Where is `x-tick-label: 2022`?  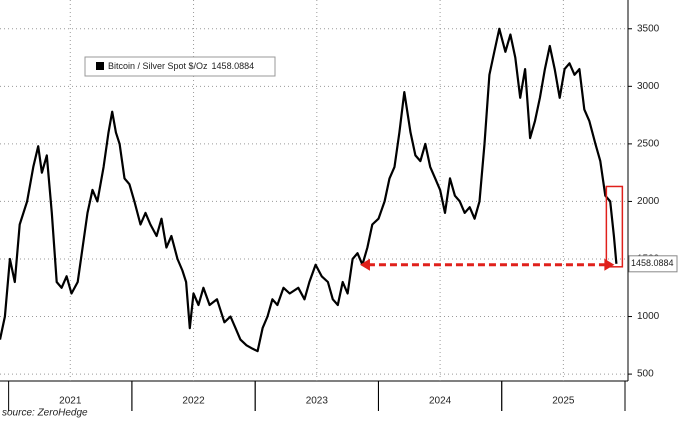 x-tick-label: 2022 is located at coordinates (193, 401).